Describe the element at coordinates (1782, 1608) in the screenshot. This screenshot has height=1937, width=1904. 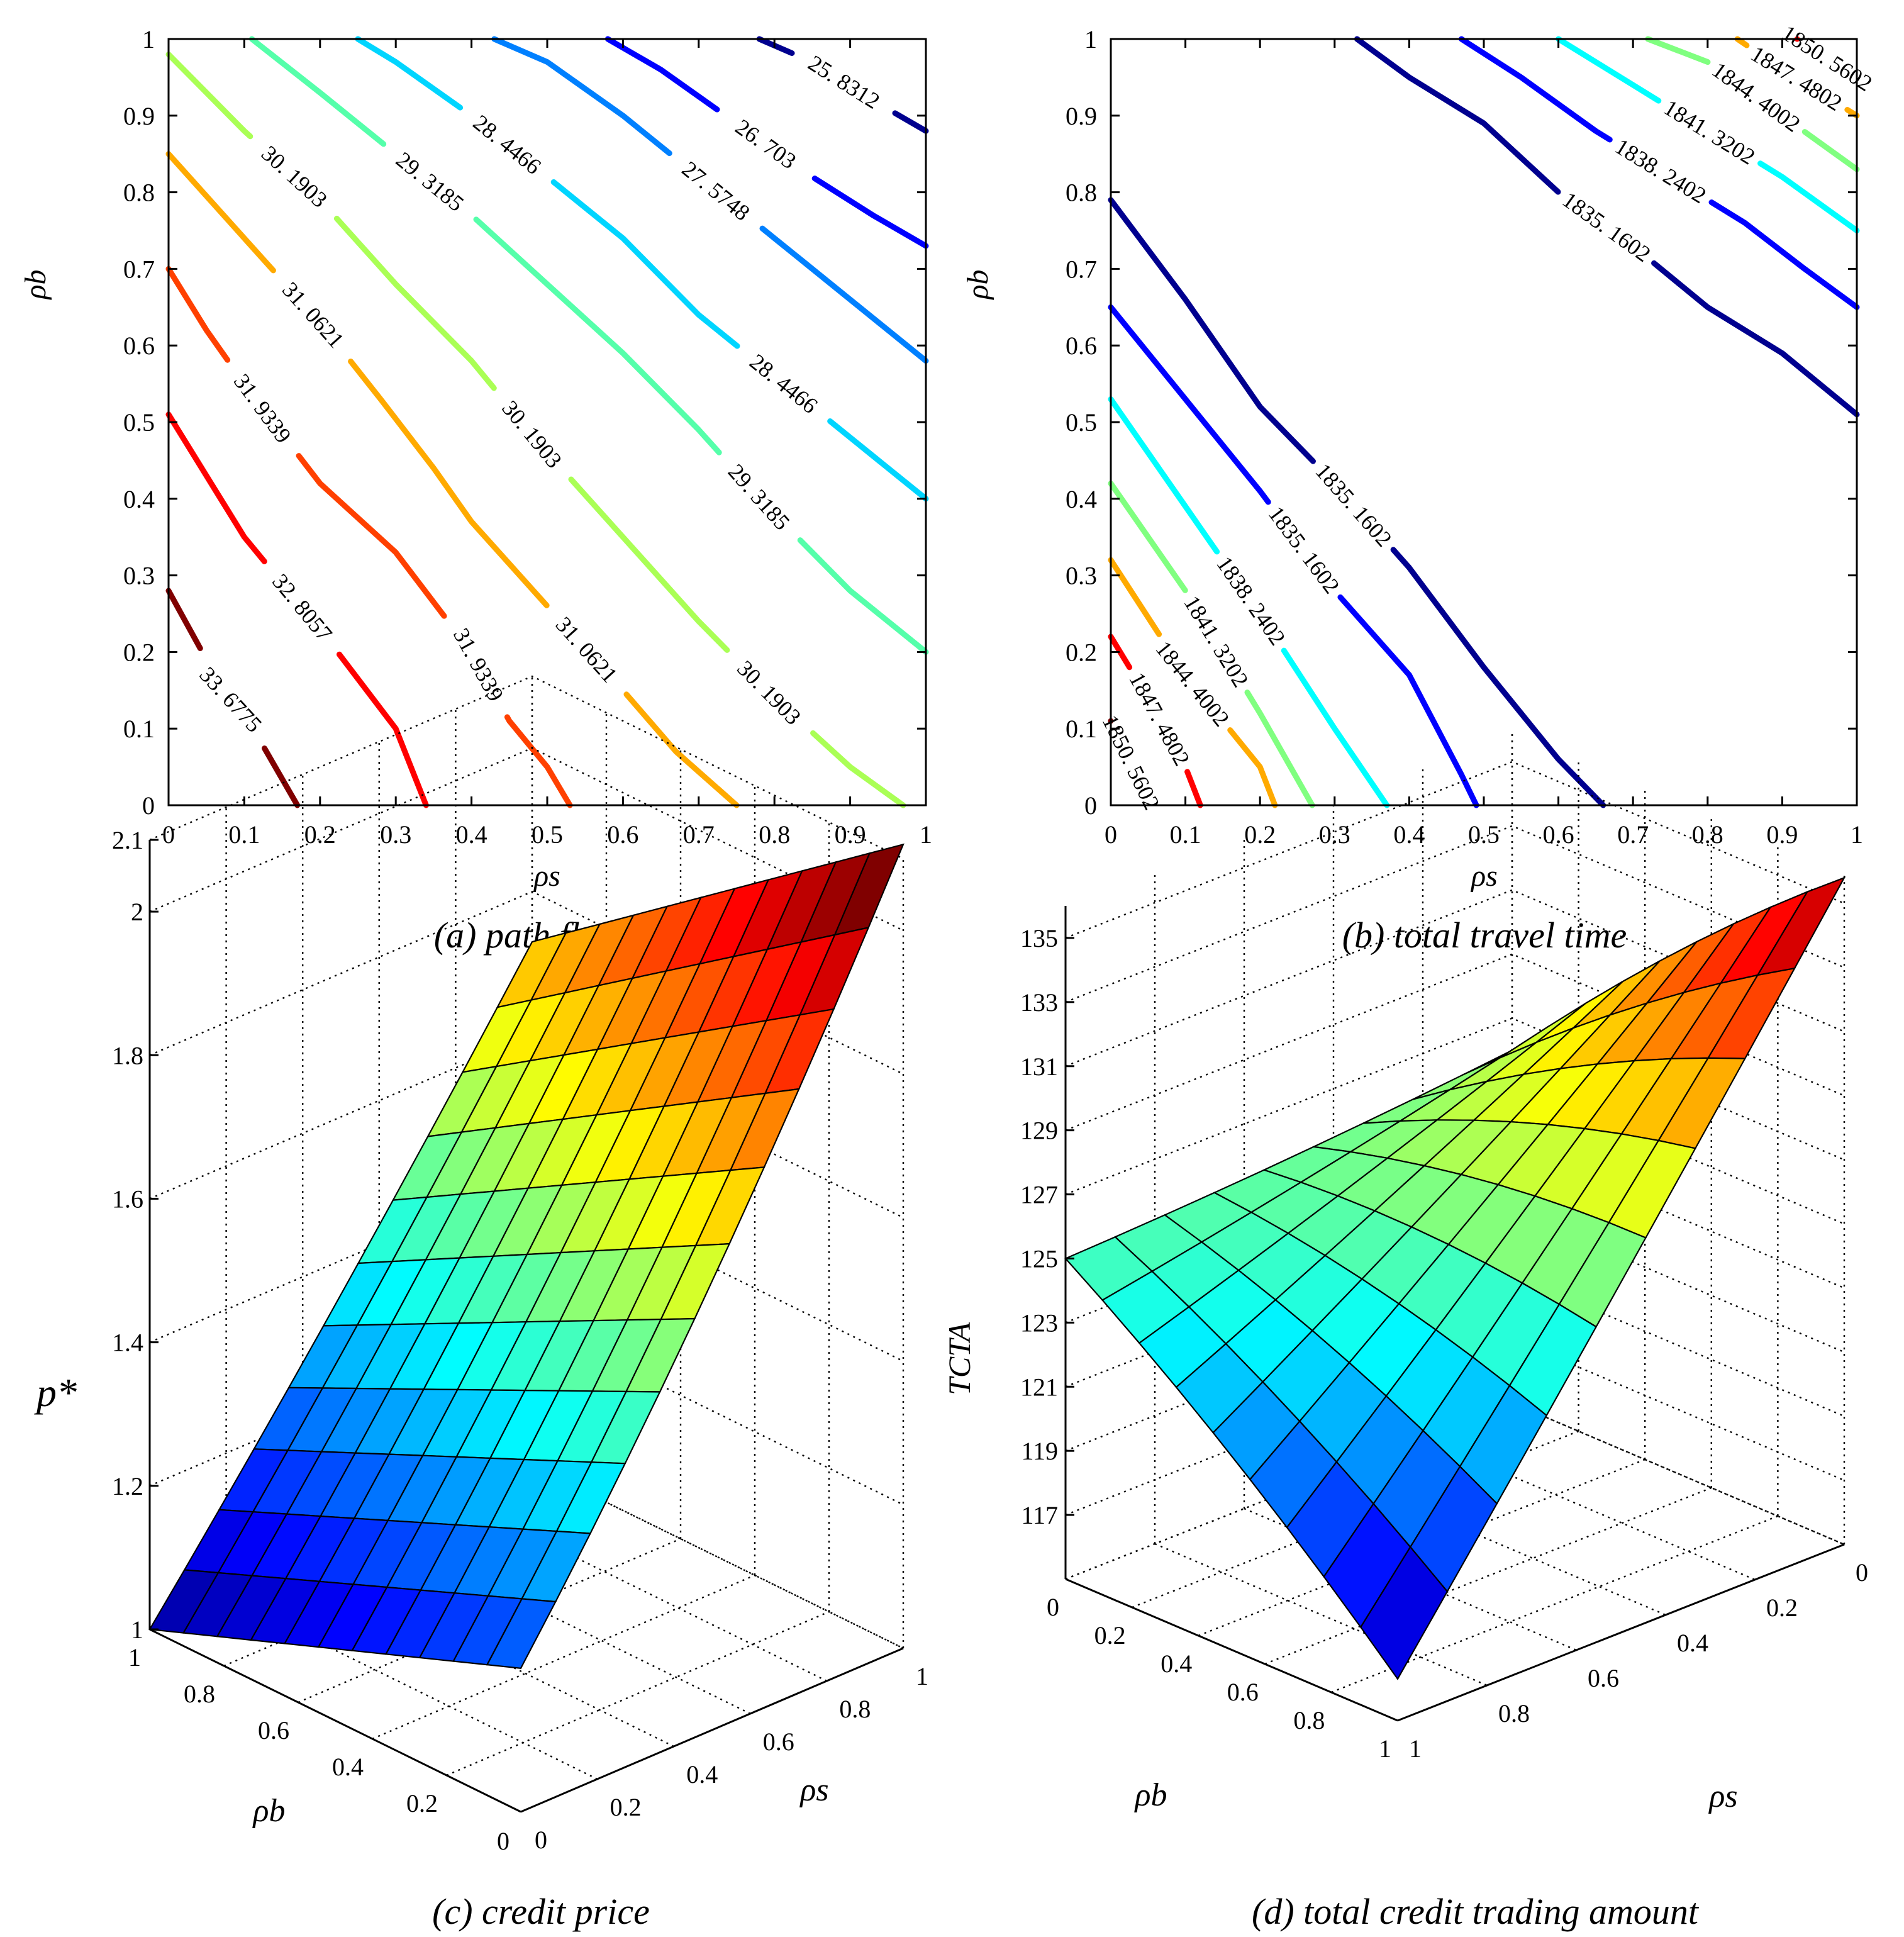
I see `d-rs-tick-label: 0.2` at that location.